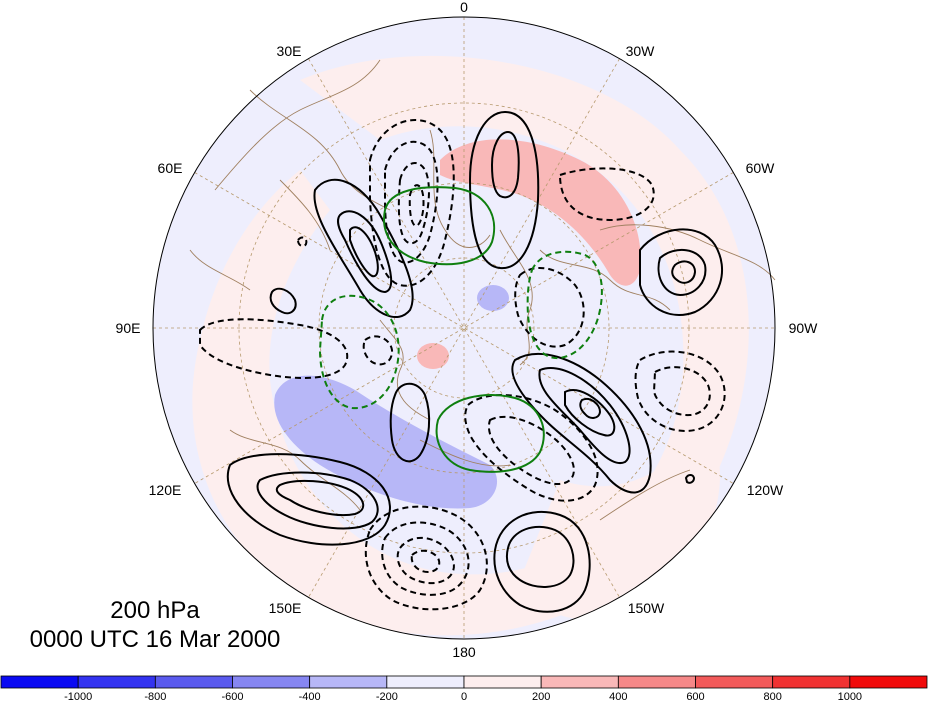  I want to click on green-solid-north, so click(439, 226).